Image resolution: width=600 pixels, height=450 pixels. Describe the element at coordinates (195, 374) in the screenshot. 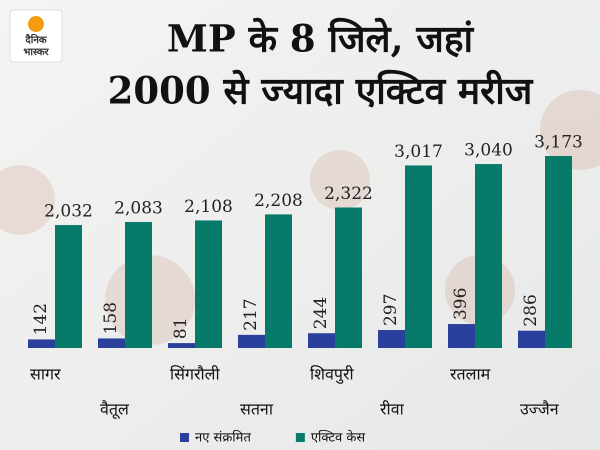

I see `x-tick-label: सिंगरौली` at that location.